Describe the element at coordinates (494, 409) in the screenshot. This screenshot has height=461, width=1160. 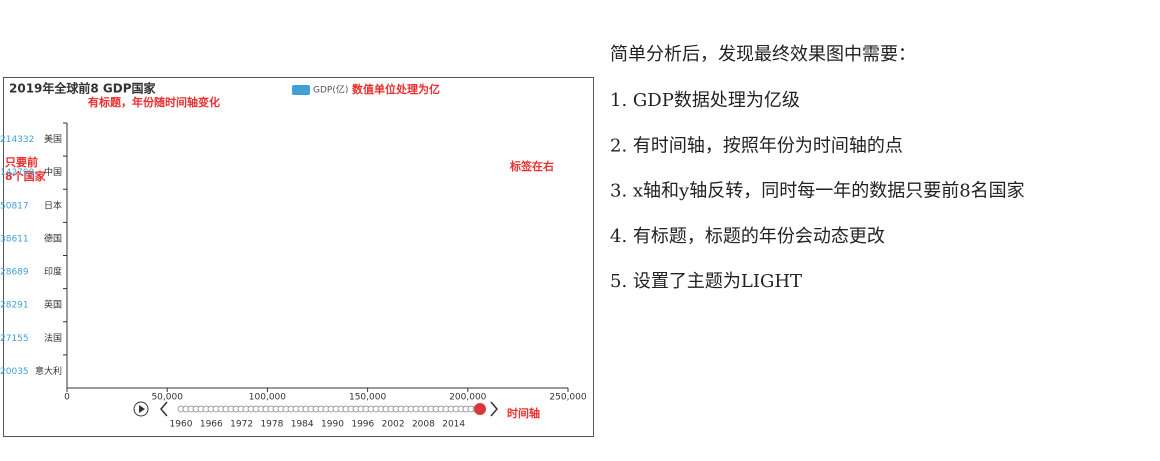
I see `next-button` at that location.